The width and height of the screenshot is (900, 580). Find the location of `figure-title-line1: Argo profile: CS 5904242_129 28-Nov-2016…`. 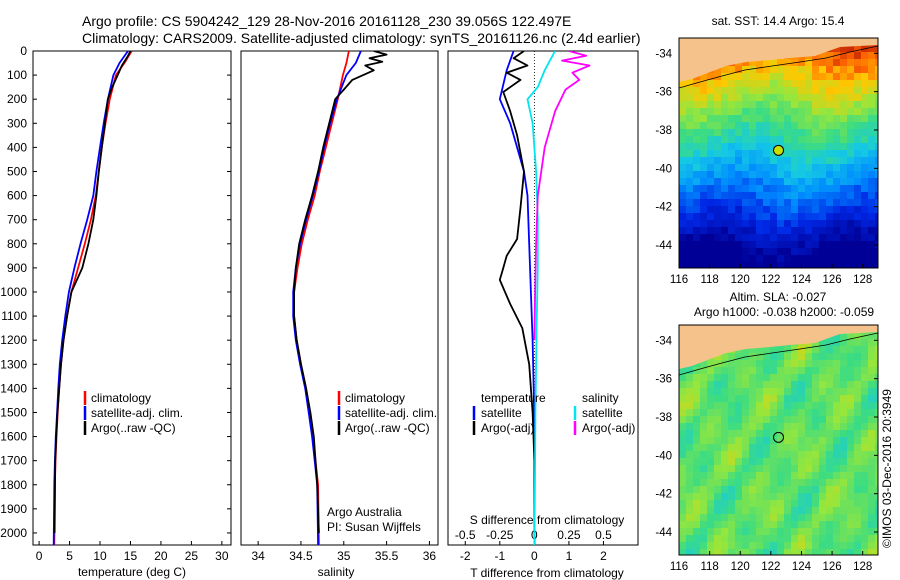

figure-title-line1: Argo profile: CS 5904242_129 28-Nov-2016… is located at coordinates (327, 21).